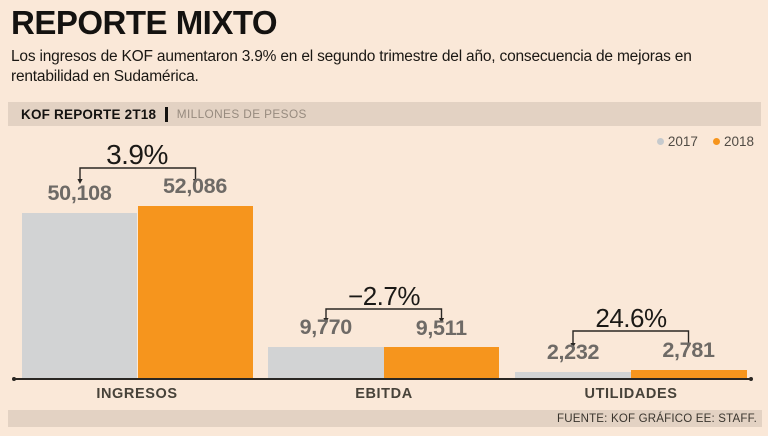  I want to click on chart-header-strip: KOF REPORTE 2T18 MILLONES DE PESOS, so click(384, 114).